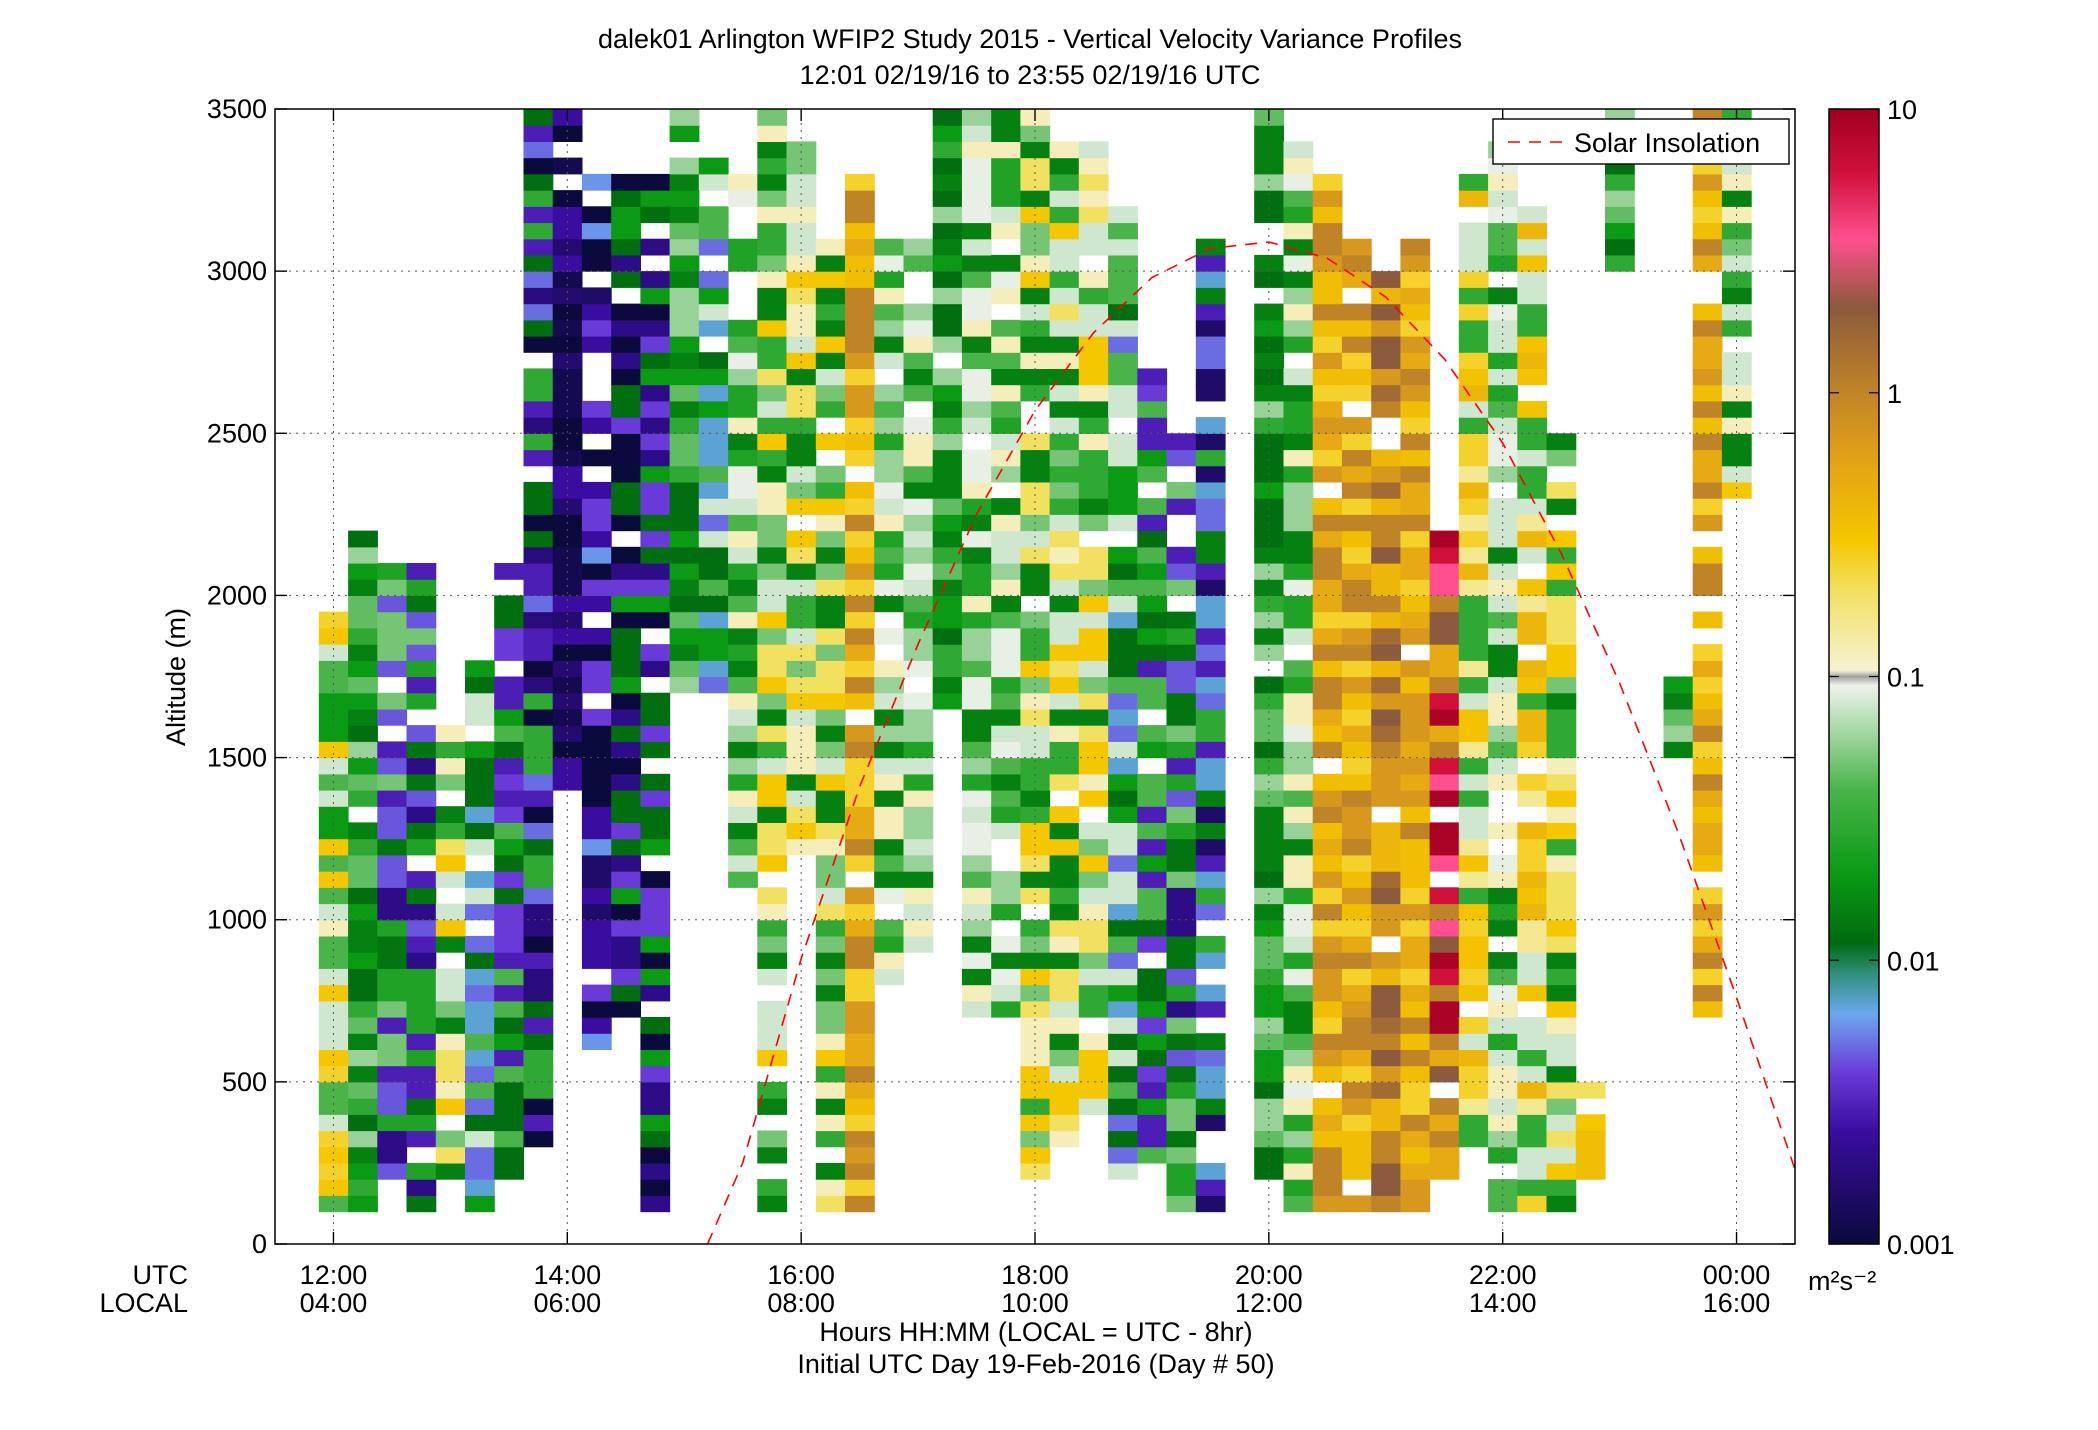  Describe the element at coordinates (1269, 1275) in the screenshot. I see `x-tick-label-utc: 20:00` at that location.